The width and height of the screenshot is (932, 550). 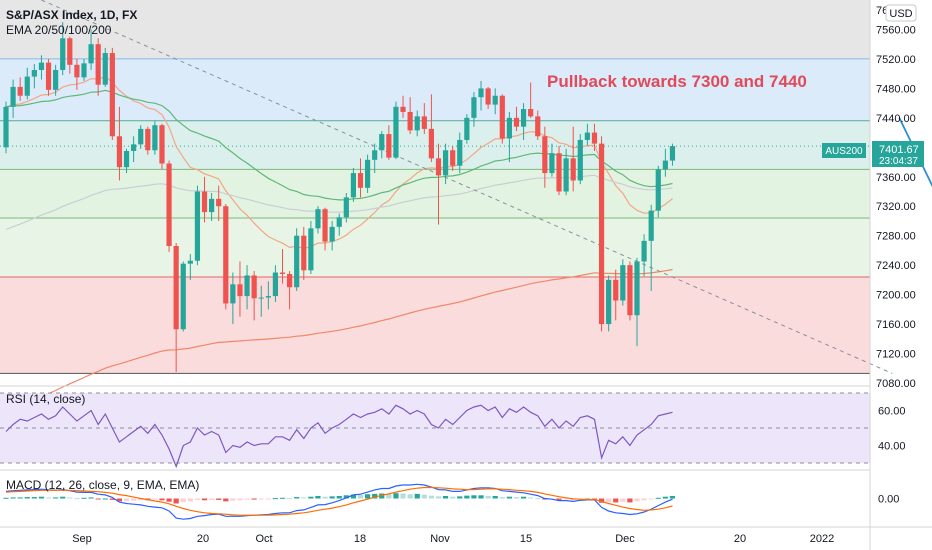 I want to click on rsi-line, so click(x=339, y=436).